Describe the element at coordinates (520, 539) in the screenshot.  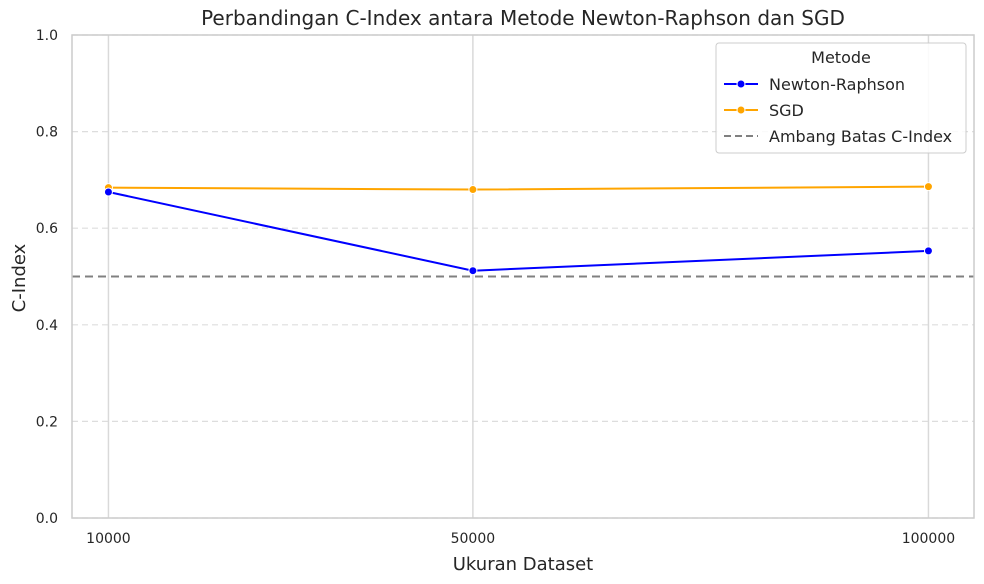
I see `x-axis-ticks: 10000 50000 100000` at that location.